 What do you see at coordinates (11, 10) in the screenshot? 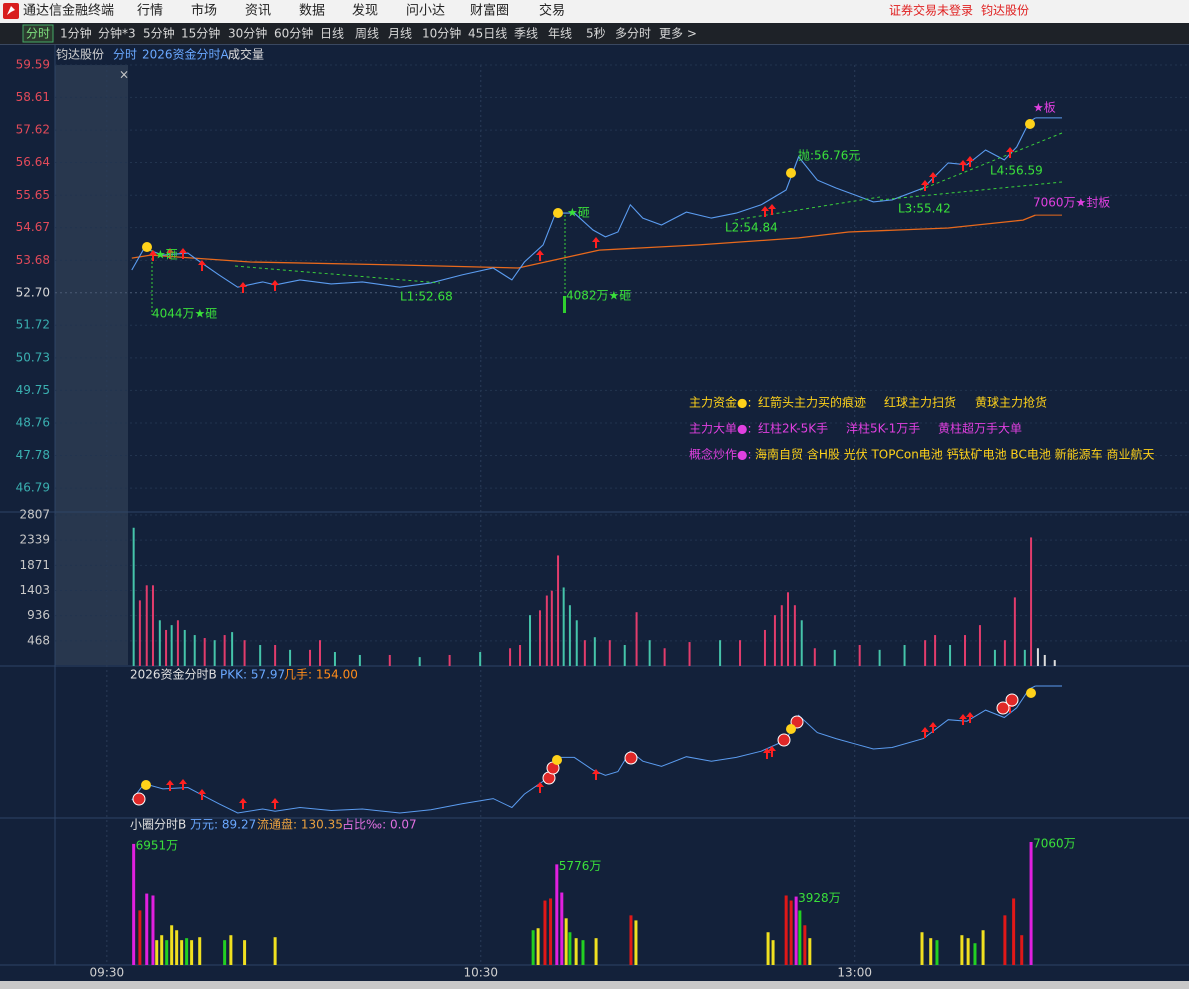
I see `logo-mark` at bounding box center [11, 10].